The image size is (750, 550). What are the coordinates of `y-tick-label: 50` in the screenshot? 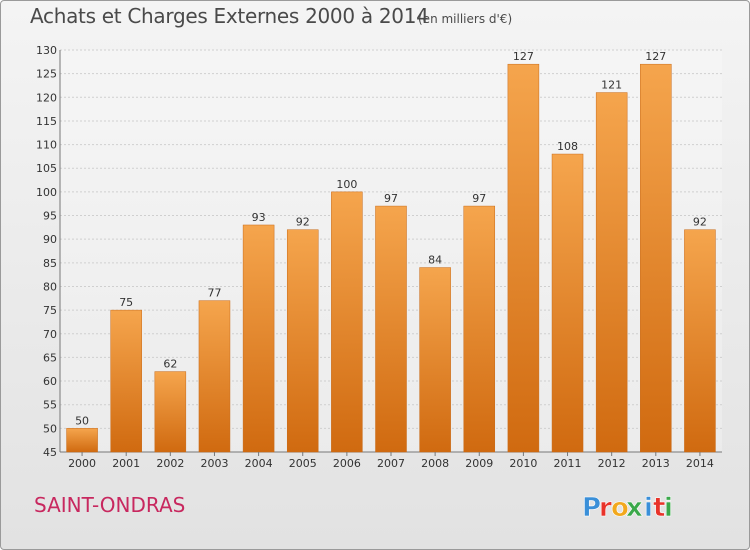 It's located at (50, 428).